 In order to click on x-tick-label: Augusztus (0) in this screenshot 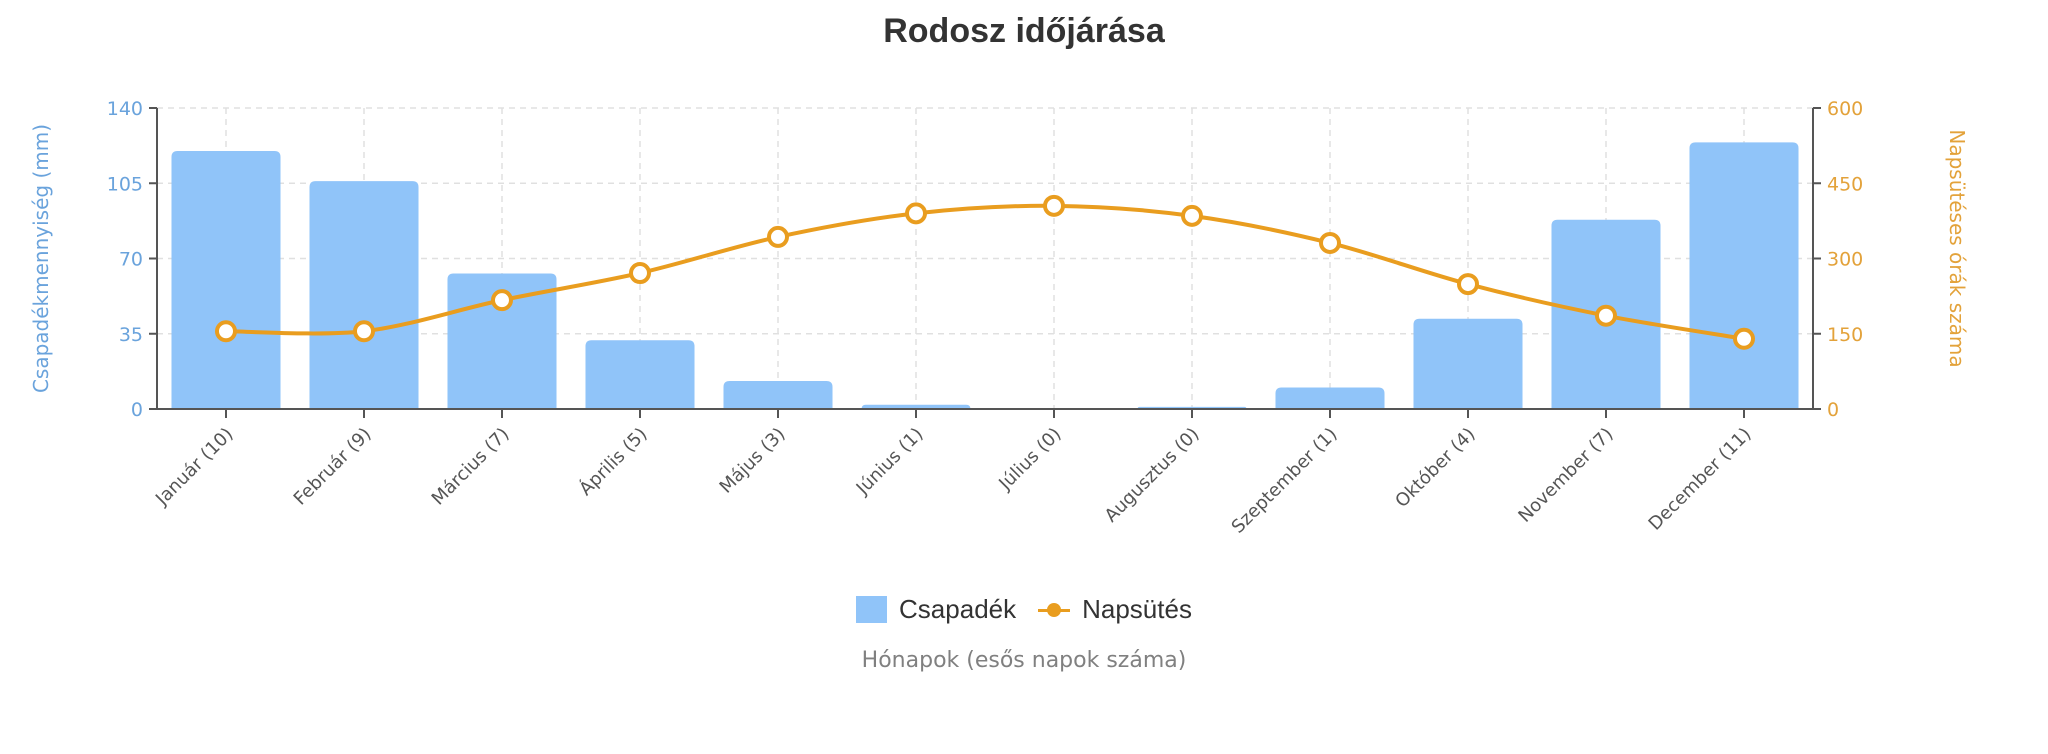, I will do `click(1152, 475)`.